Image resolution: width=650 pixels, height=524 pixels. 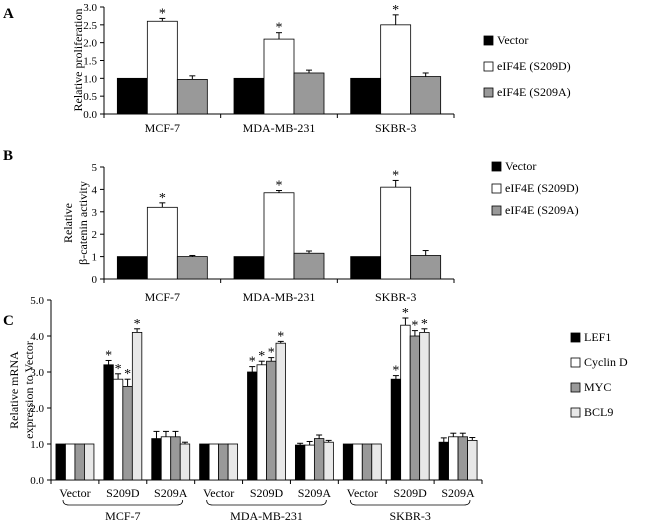 I want to click on y-axis-label-b: Relative, so click(x=68, y=223).